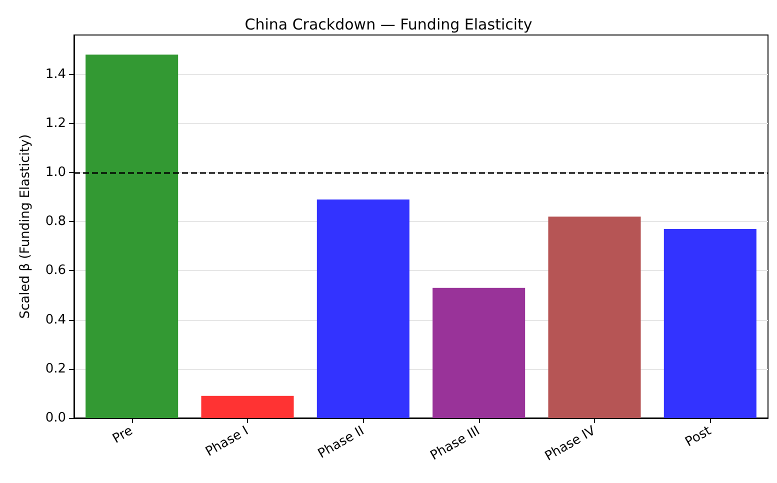 Image resolution: width=777 pixels, height=483 pixels. Describe the element at coordinates (55, 320) in the screenshot. I see `y-tick-label: 0.4` at that location.